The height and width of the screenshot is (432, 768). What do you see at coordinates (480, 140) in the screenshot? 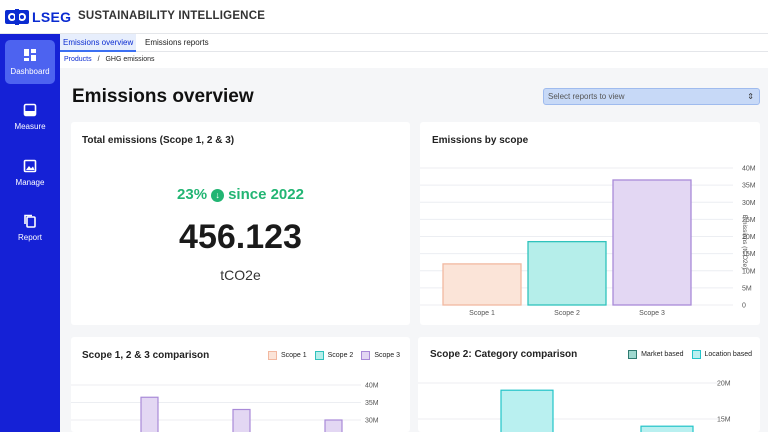
I see `chart-title: Emissions by scope` at bounding box center [480, 140].